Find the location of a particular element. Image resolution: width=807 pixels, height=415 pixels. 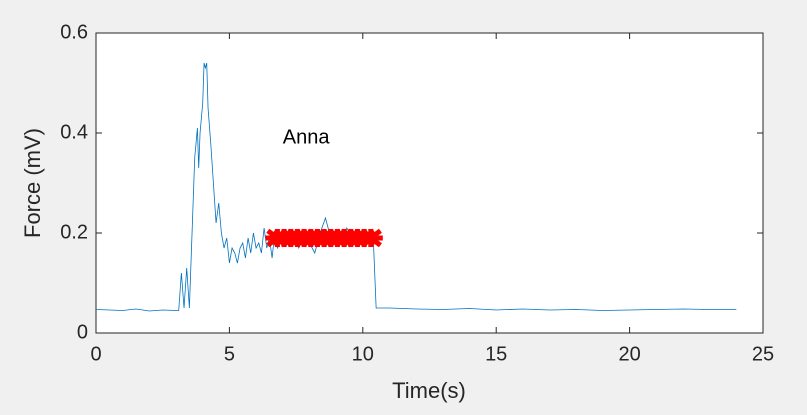

x-tick-label: 25 is located at coordinates (763, 354).